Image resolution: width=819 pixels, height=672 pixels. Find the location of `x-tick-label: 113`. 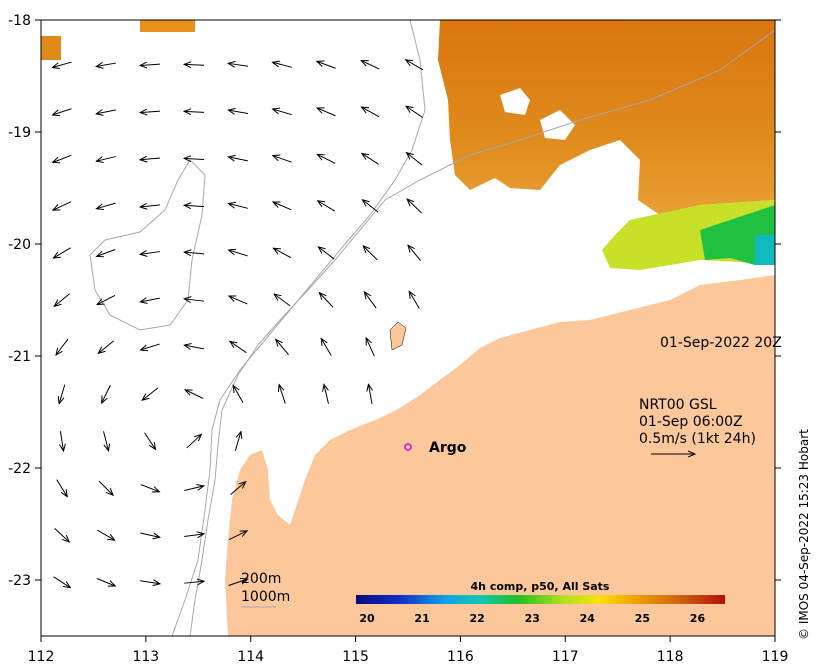

x-tick-label: 113 is located at coordinates (145, 657).